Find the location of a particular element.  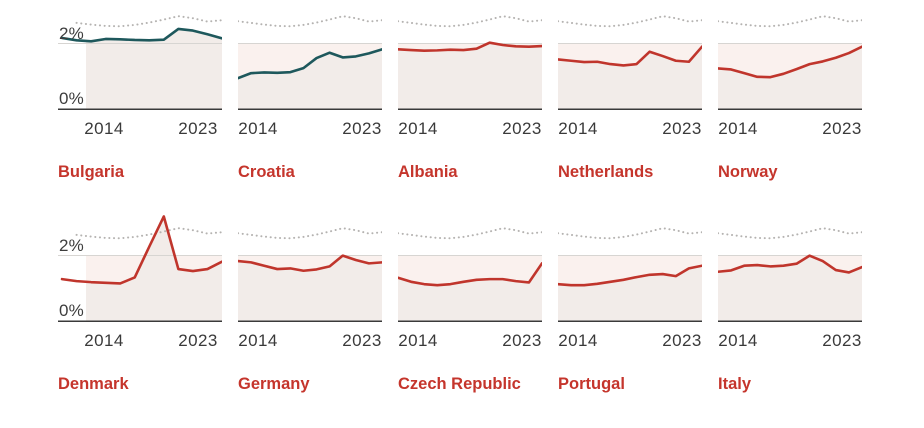

chart-cell-albania: 2014 2023 Albania is located at coordinates (470, 97).